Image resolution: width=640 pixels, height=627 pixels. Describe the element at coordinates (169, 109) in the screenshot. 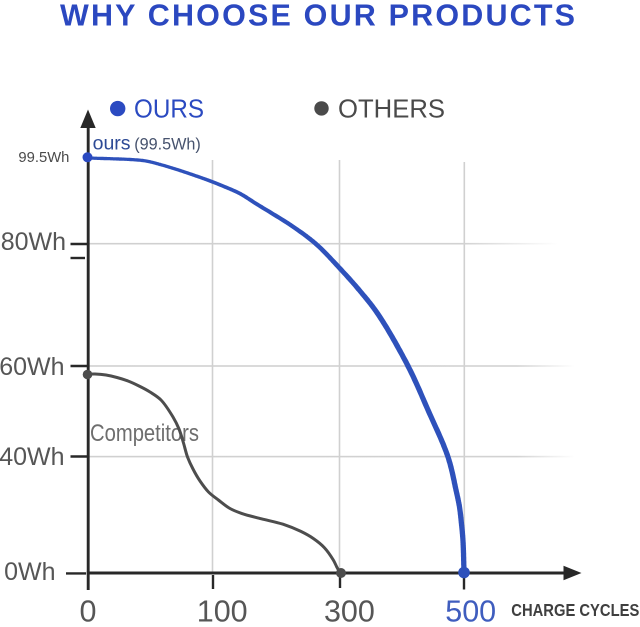

I see `svg-text: OURS` at that location.